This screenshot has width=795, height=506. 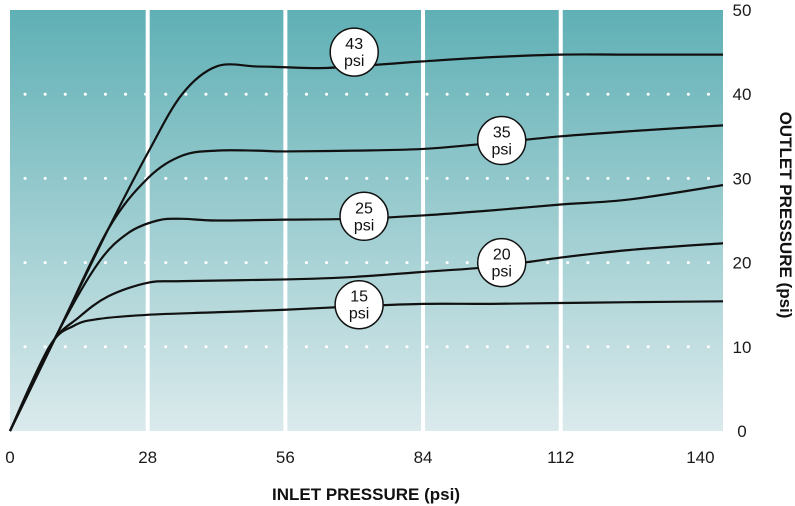 What do you see at coordinates (741, 431) in the screenshot?
I see `y-tick-label: 0` at bounding box center [741, 431].